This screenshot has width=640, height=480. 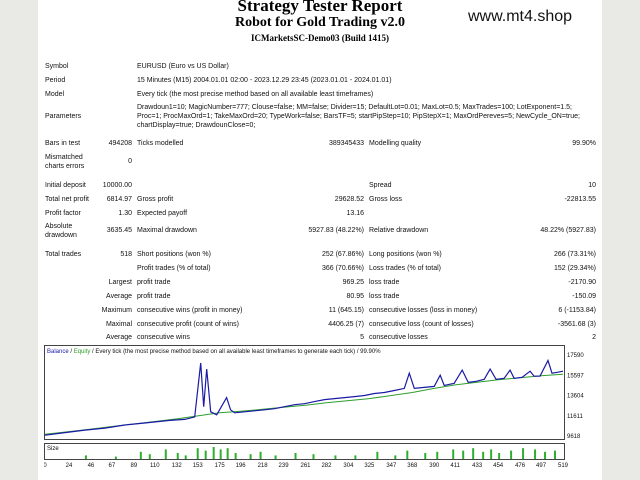 I want to click on balance-line, so click(x=304, y=397).